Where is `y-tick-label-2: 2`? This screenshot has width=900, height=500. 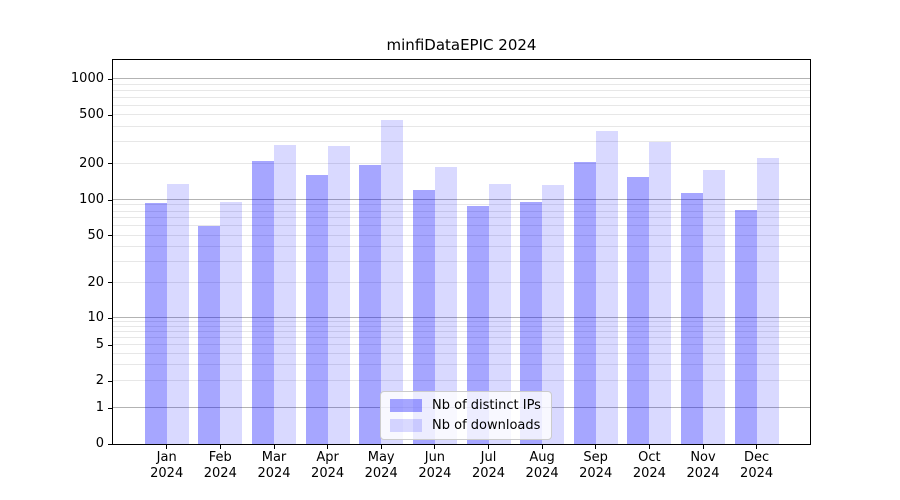
y-tick-label-2: 2 is located at coordinates (99, 380).